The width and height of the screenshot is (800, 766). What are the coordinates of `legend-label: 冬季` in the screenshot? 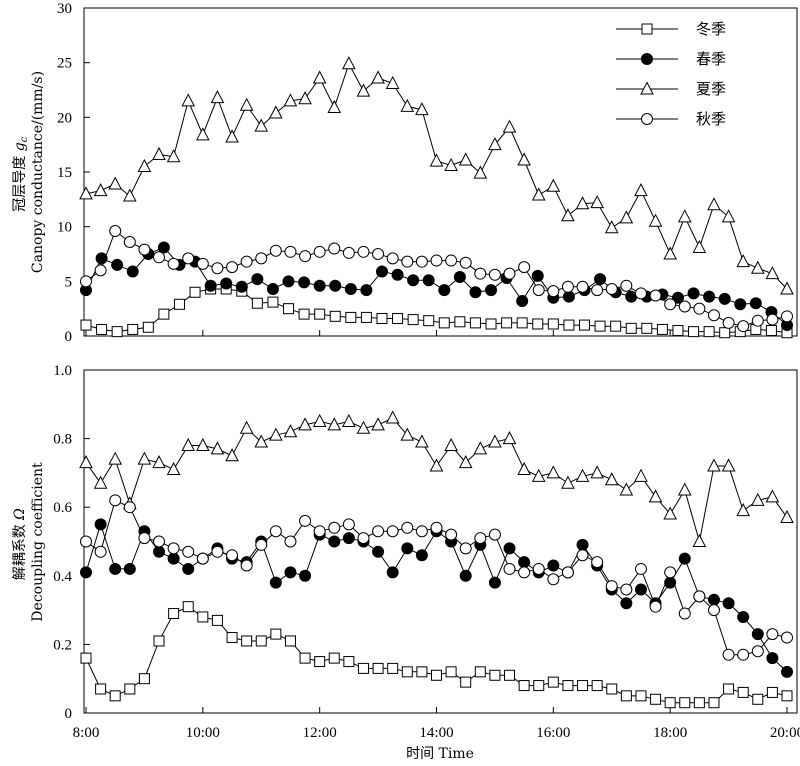 It's located at (711, 29).